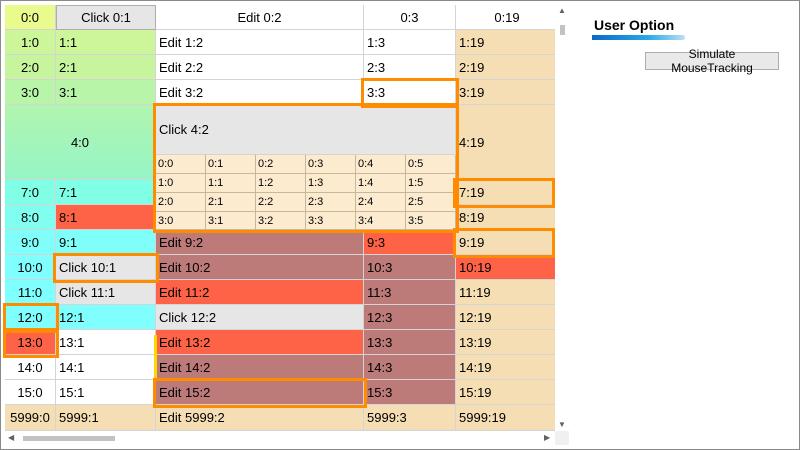 Image resolution: width=800 pixels, height=450 pixels. Describe the element at coordinates (106, 392) in the screenshot. I see `cell-15-1: 15:1` at that location.